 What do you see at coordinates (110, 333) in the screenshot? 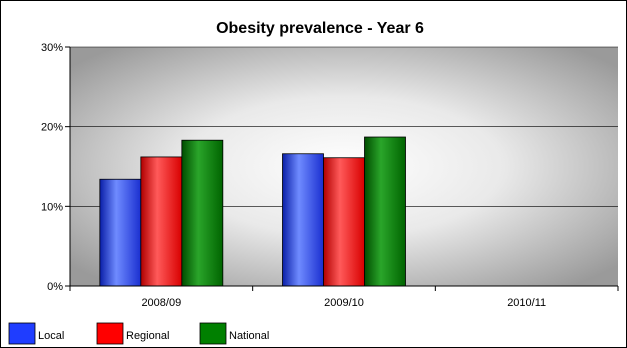
I see `legend-swatch-regional` at bounding box center [110, 333].